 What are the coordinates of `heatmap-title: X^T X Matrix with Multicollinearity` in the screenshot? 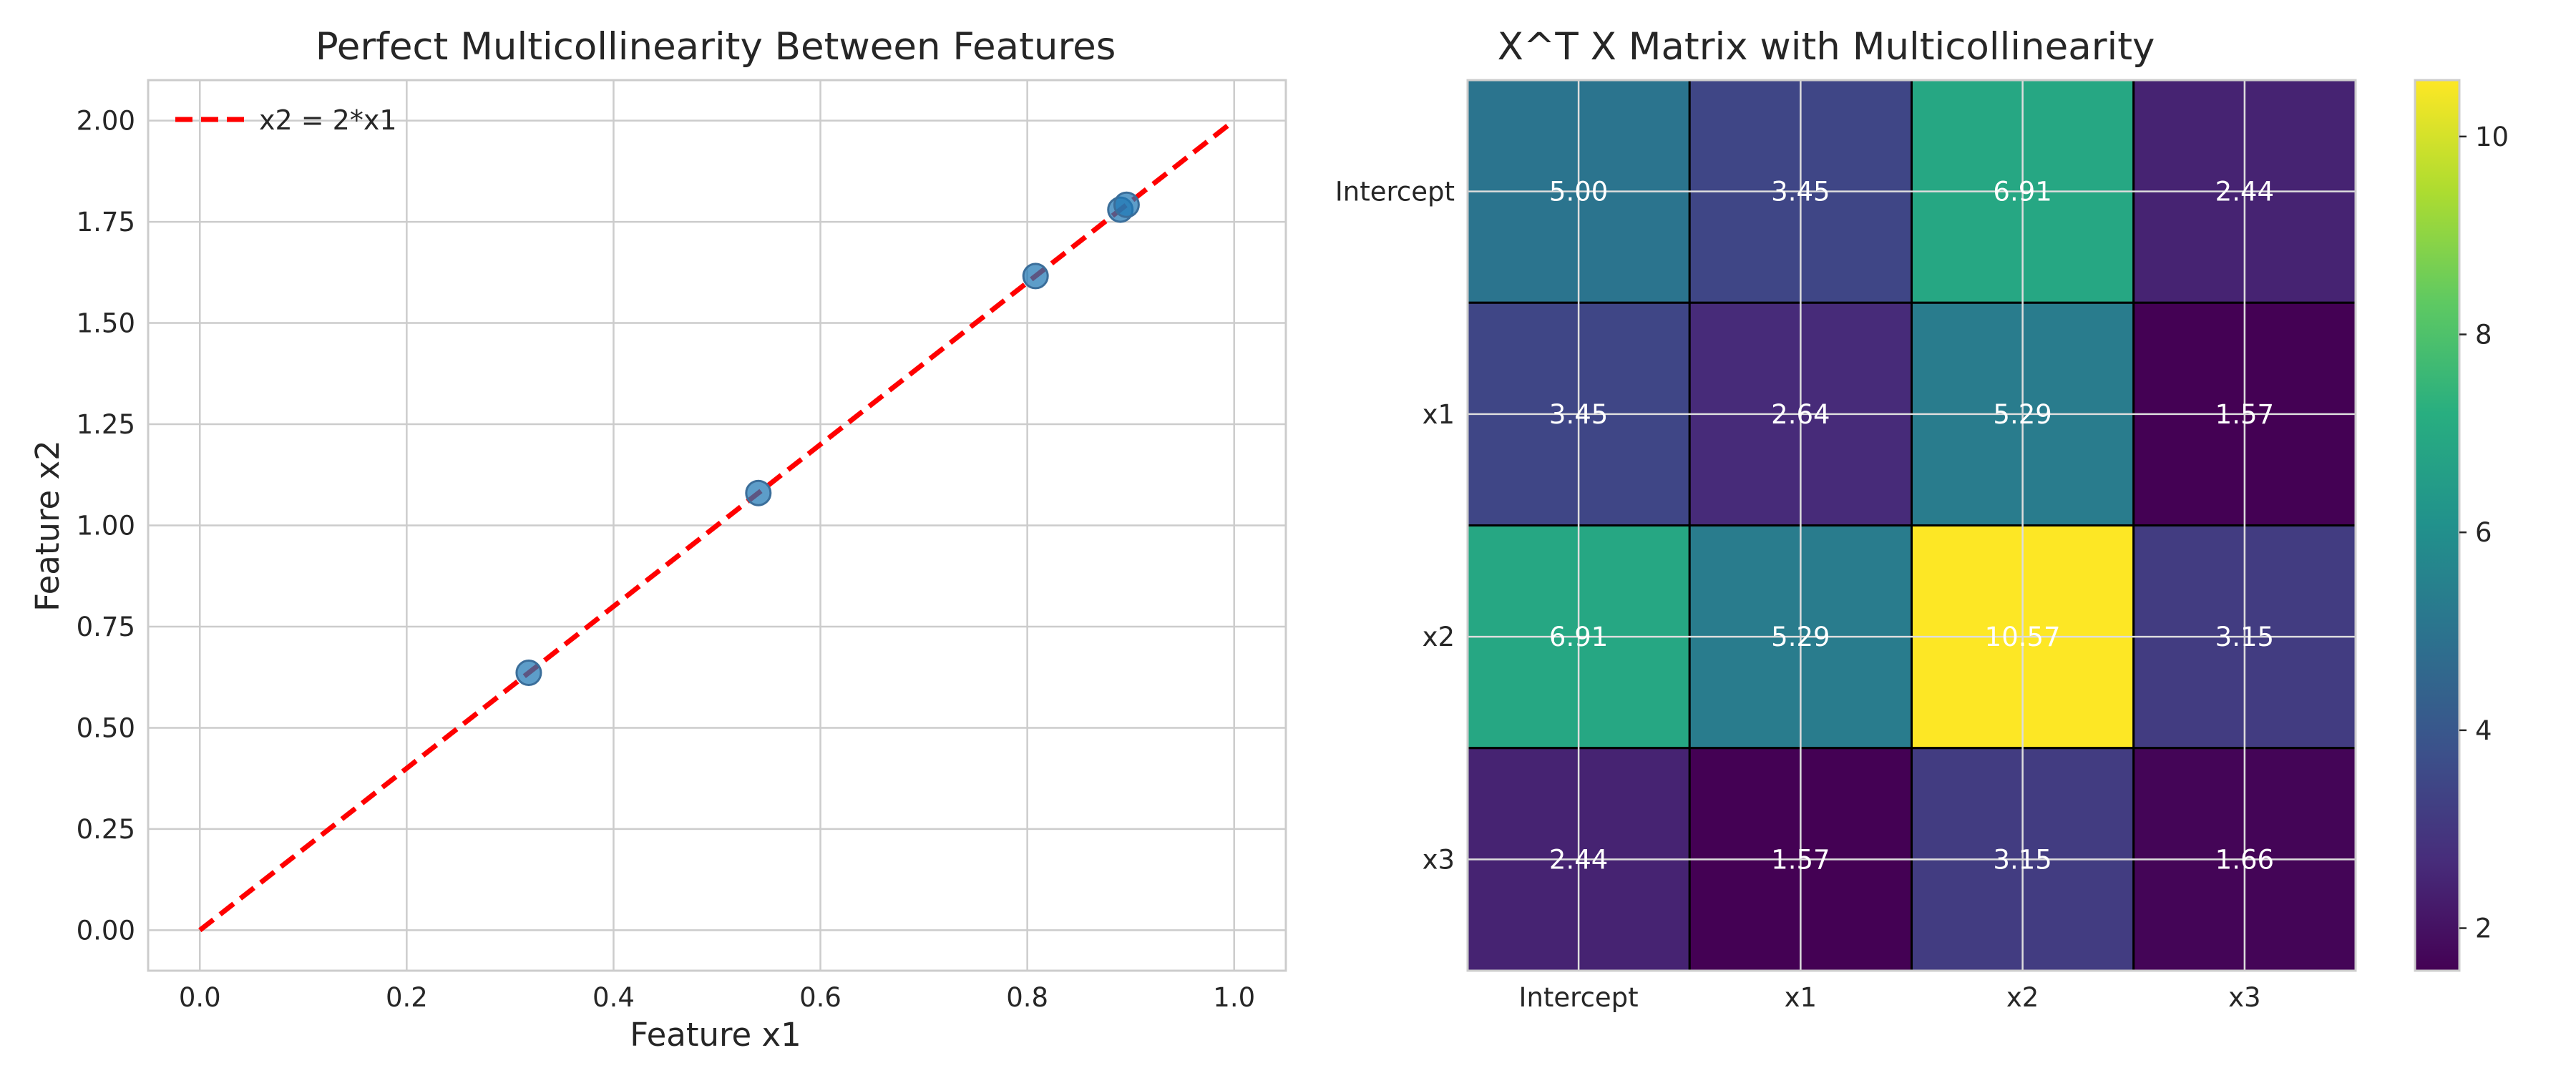 It's located at (1826, 47).